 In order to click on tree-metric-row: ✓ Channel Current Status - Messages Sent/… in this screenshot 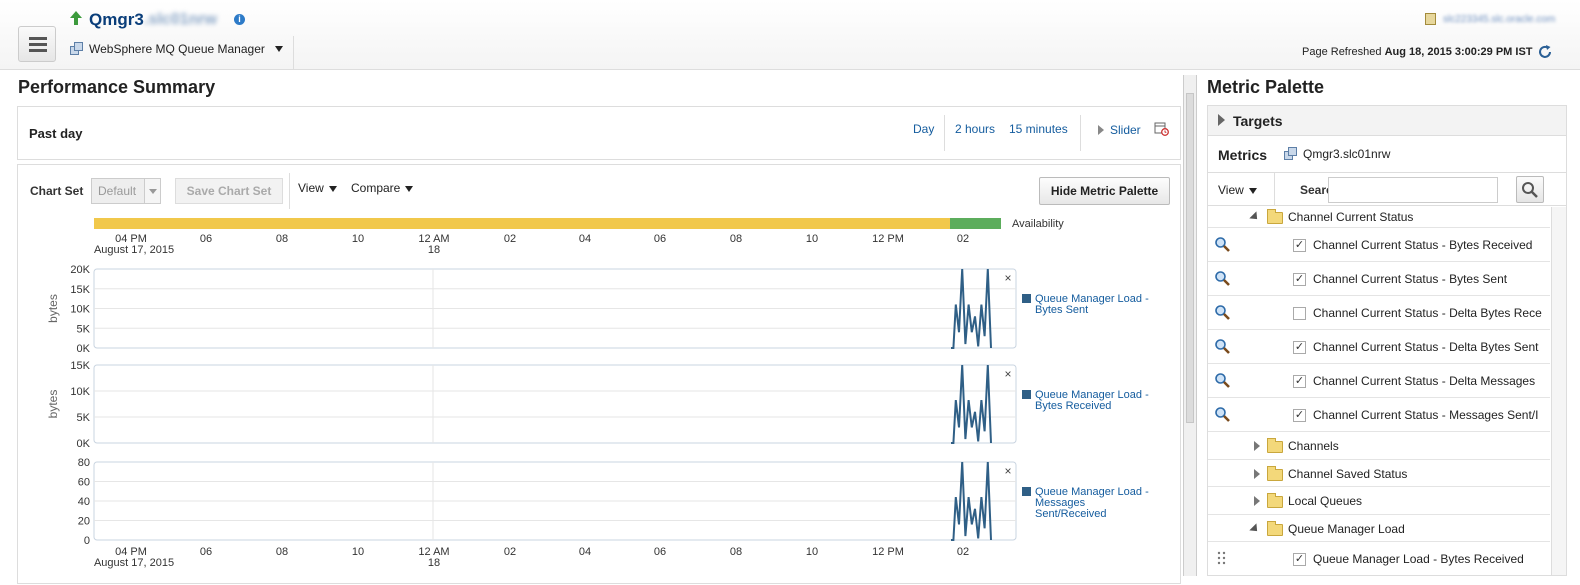, I will do `click(1379, 415)`.